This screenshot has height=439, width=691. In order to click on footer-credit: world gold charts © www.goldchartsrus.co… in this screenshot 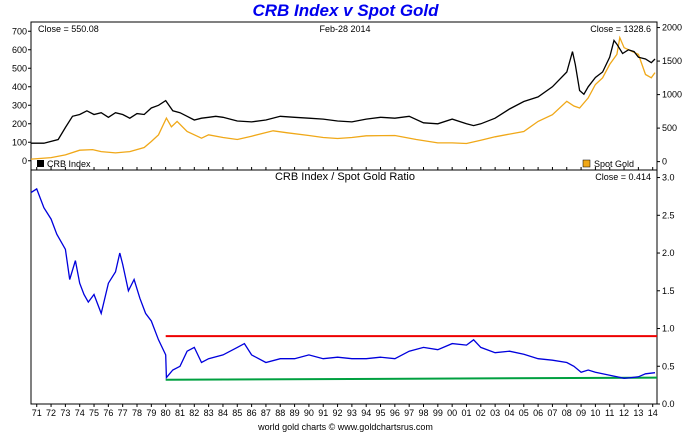, I will do `click(345, 427)`.